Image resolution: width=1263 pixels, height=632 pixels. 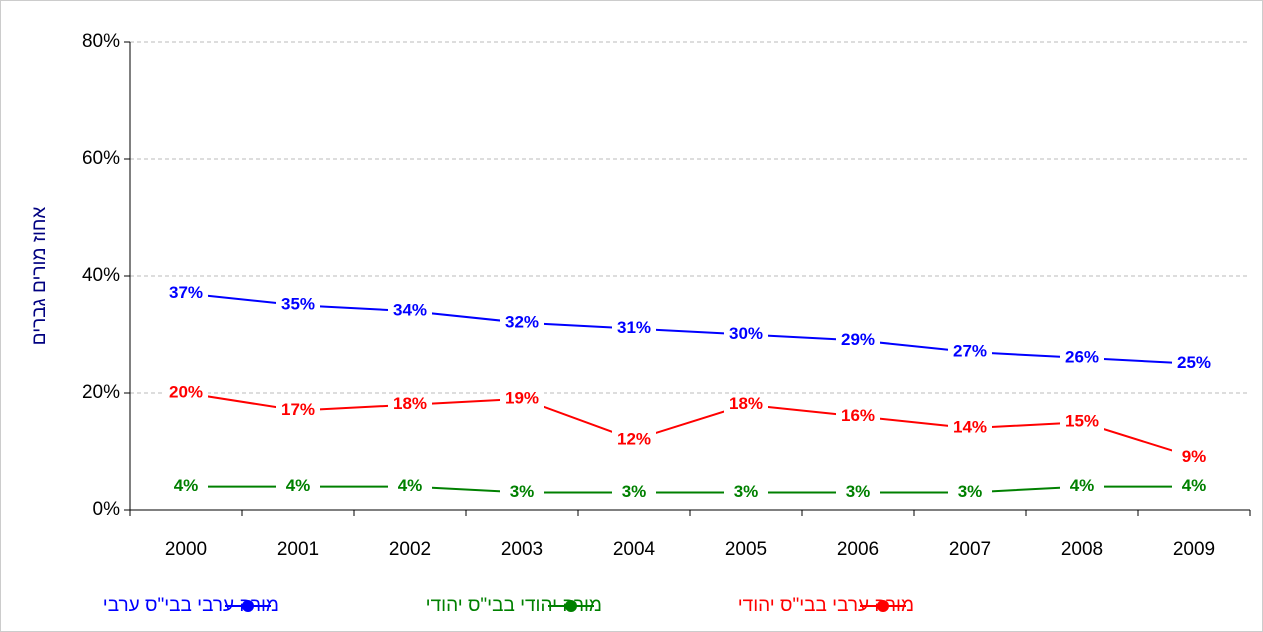 I want to click on x-tick-label: 2001, so click(x=298, y=549).